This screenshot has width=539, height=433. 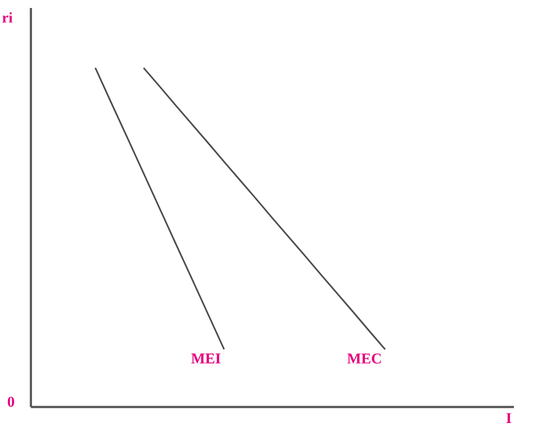 I want to click on x-axis-title: I, so click(x=509, y=418).